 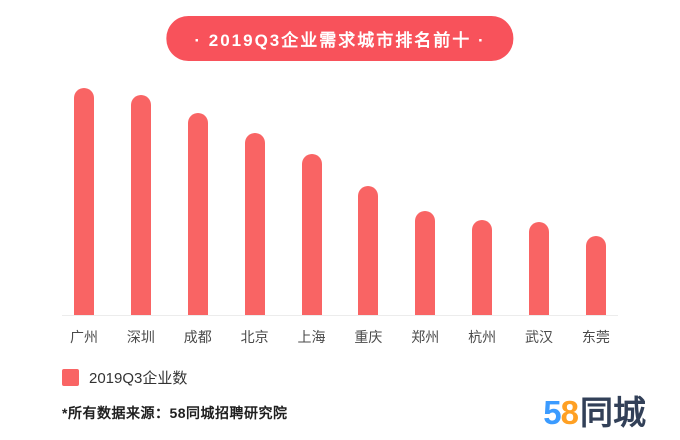 What do you see at coordinates (425, 337) in the screenshot?
I see `x-tick-label: 郑州` at bounding box center [425, 337].